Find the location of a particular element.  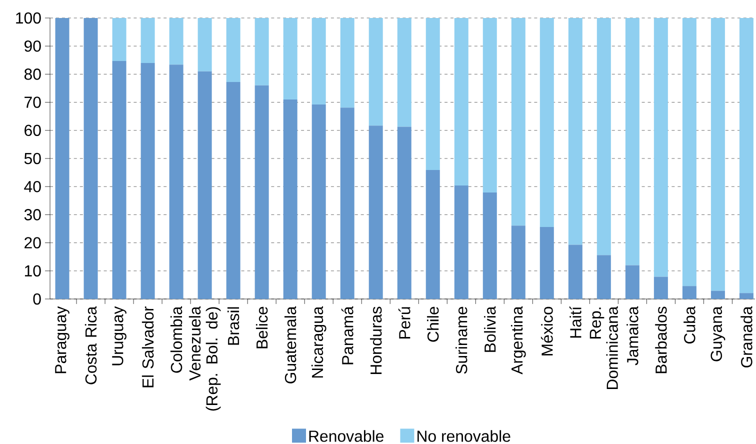

y-tick-label: 100 is located at coordinates (28, 18).